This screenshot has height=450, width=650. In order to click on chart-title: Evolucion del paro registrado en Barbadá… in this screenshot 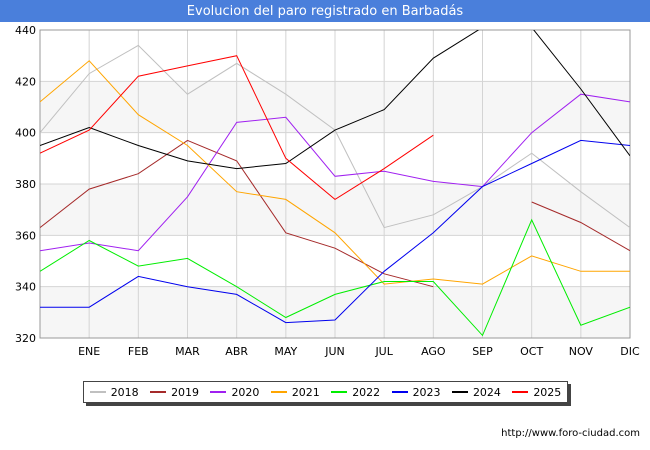, I will do `click(325, 11)`.